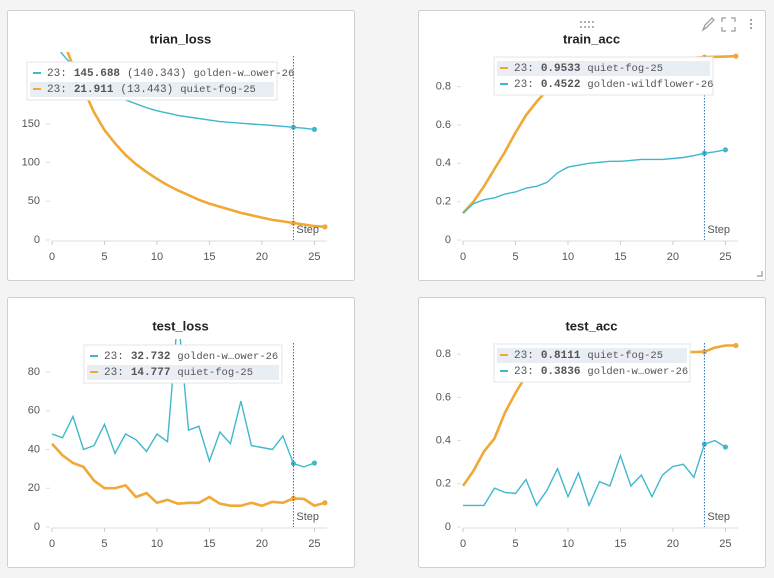 Image resolution: width=774 pixels, height=578 pixels. Describe the element at coordinates (561, 372) in the screenshot. I see `tooltip-value: 0.3836` at that location.